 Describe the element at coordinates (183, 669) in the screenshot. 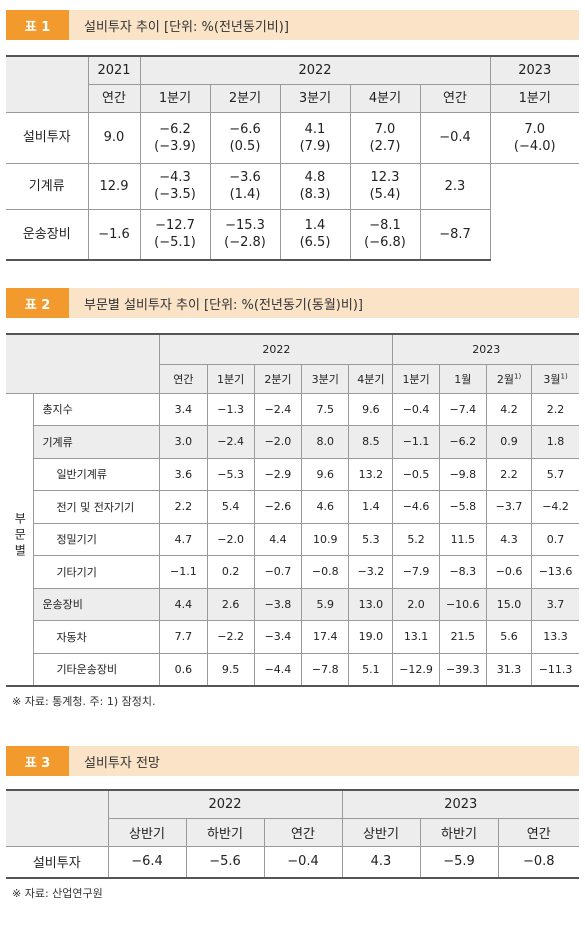

I see `table-cell: 0.6` at that location.